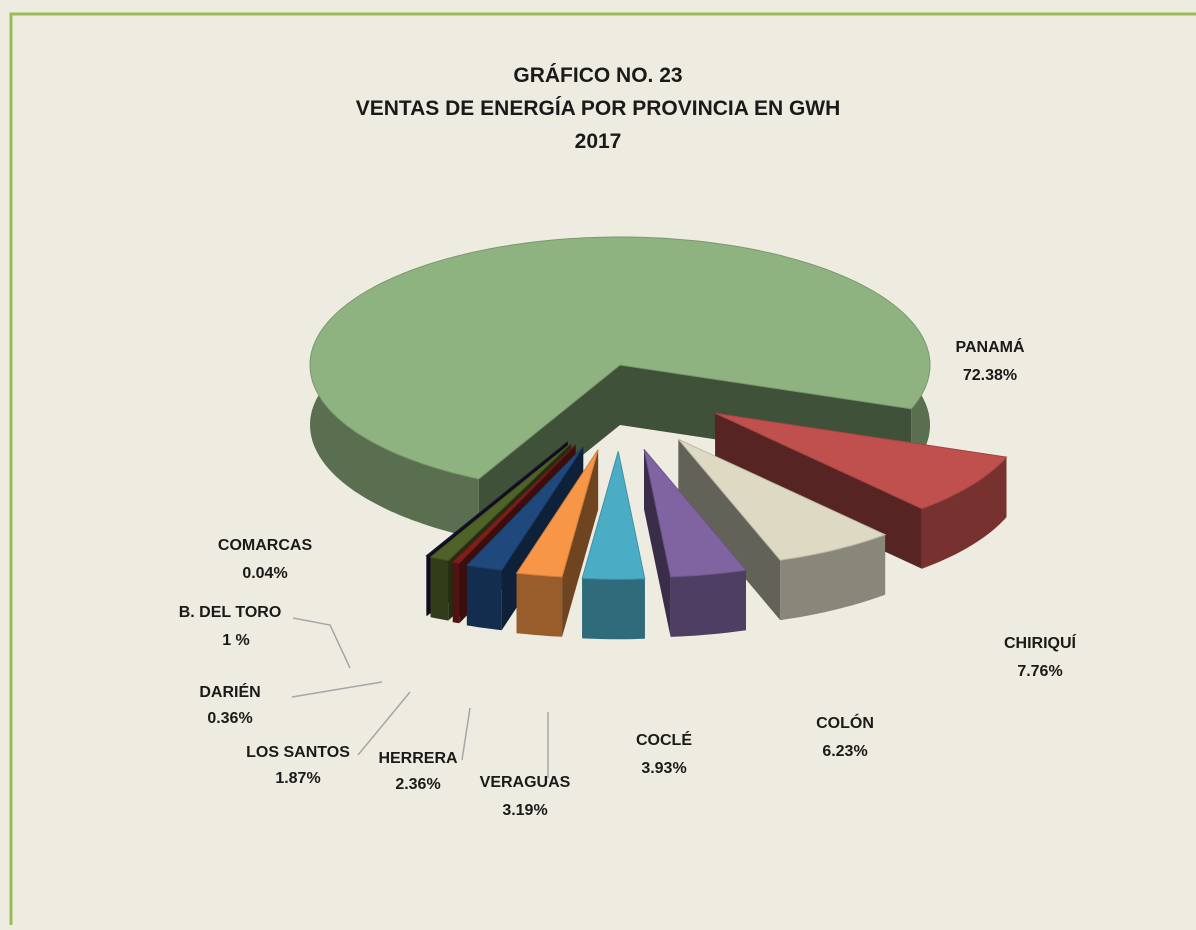 The height and width of the screenshot is (930, 1196). I want to click on slice-label: B. DEL TORO, so click(230, 612).